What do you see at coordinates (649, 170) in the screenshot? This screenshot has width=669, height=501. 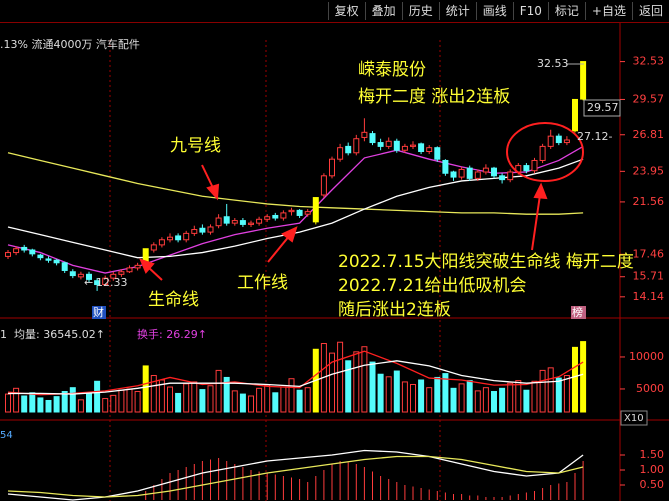 I see `y-tick-label: 23.95` at bounding box center [649, 170].